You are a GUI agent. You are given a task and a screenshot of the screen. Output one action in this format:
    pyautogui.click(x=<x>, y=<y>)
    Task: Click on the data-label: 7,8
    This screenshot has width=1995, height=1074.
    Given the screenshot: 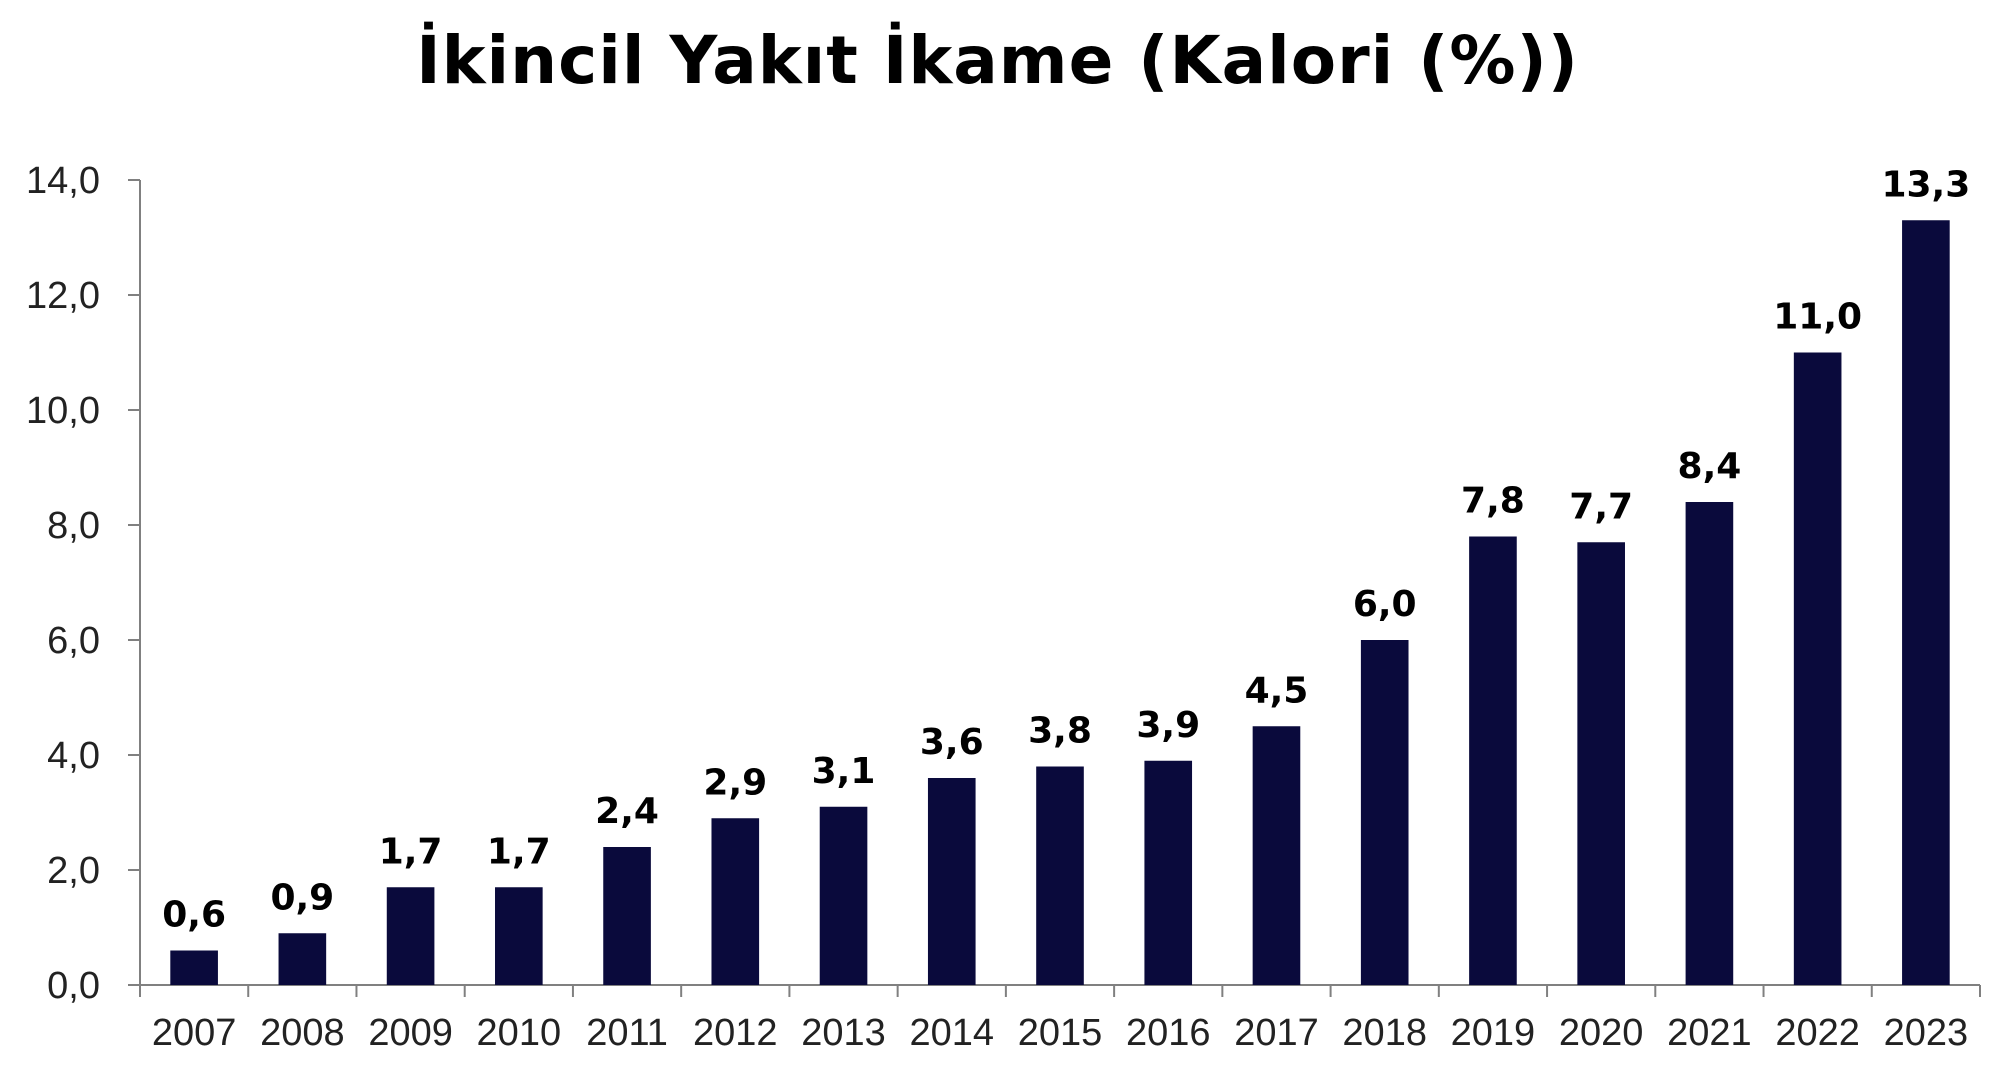 What is the action you would take?
    pyautogui.click(x=1493, y=501)
    